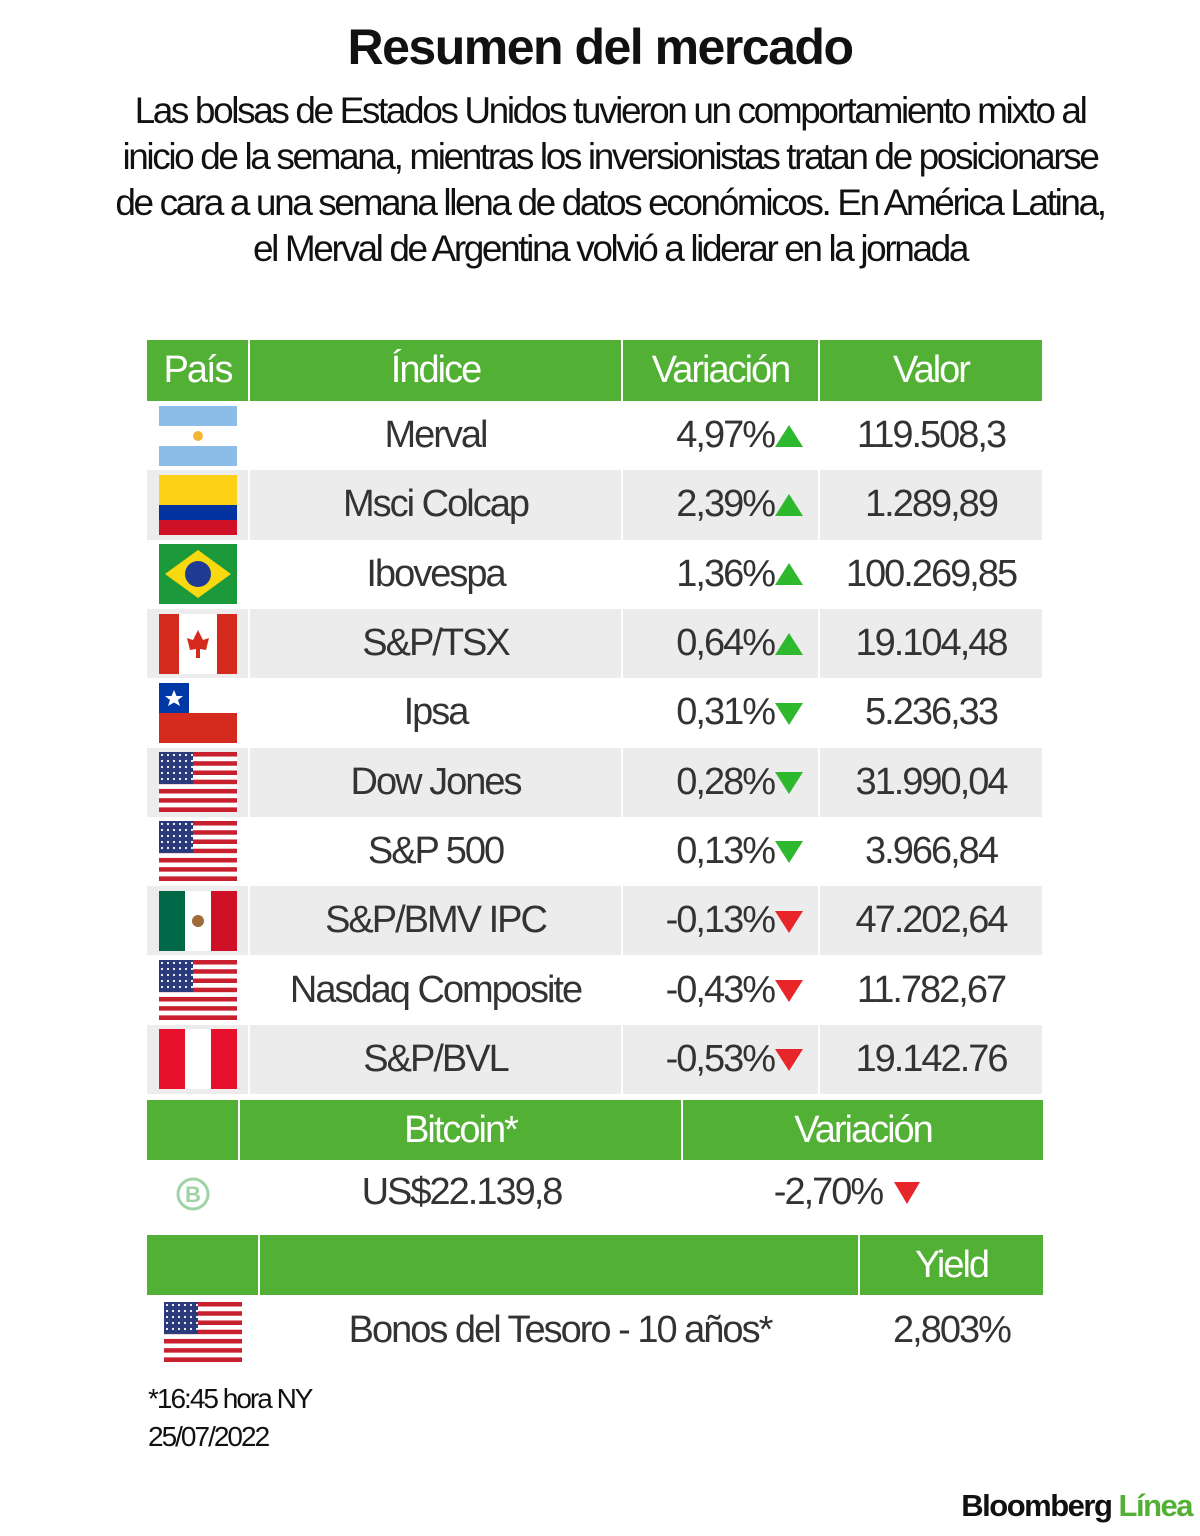 This screenshot has height=1536, width=1200. What do you see at coordinates (230, 1418) in the screenshot?
I see `footnote: *16:45 hora NY 25/07/2022` at bounding box center [230, 1418].